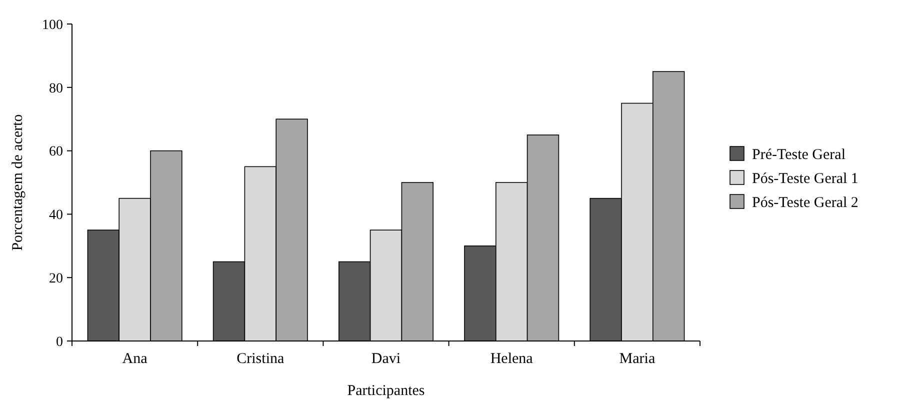  What do you see at coordinates (59, 342) in the screenshot?
I see `y-tick-label: 0` at bounding box center [59, 342].